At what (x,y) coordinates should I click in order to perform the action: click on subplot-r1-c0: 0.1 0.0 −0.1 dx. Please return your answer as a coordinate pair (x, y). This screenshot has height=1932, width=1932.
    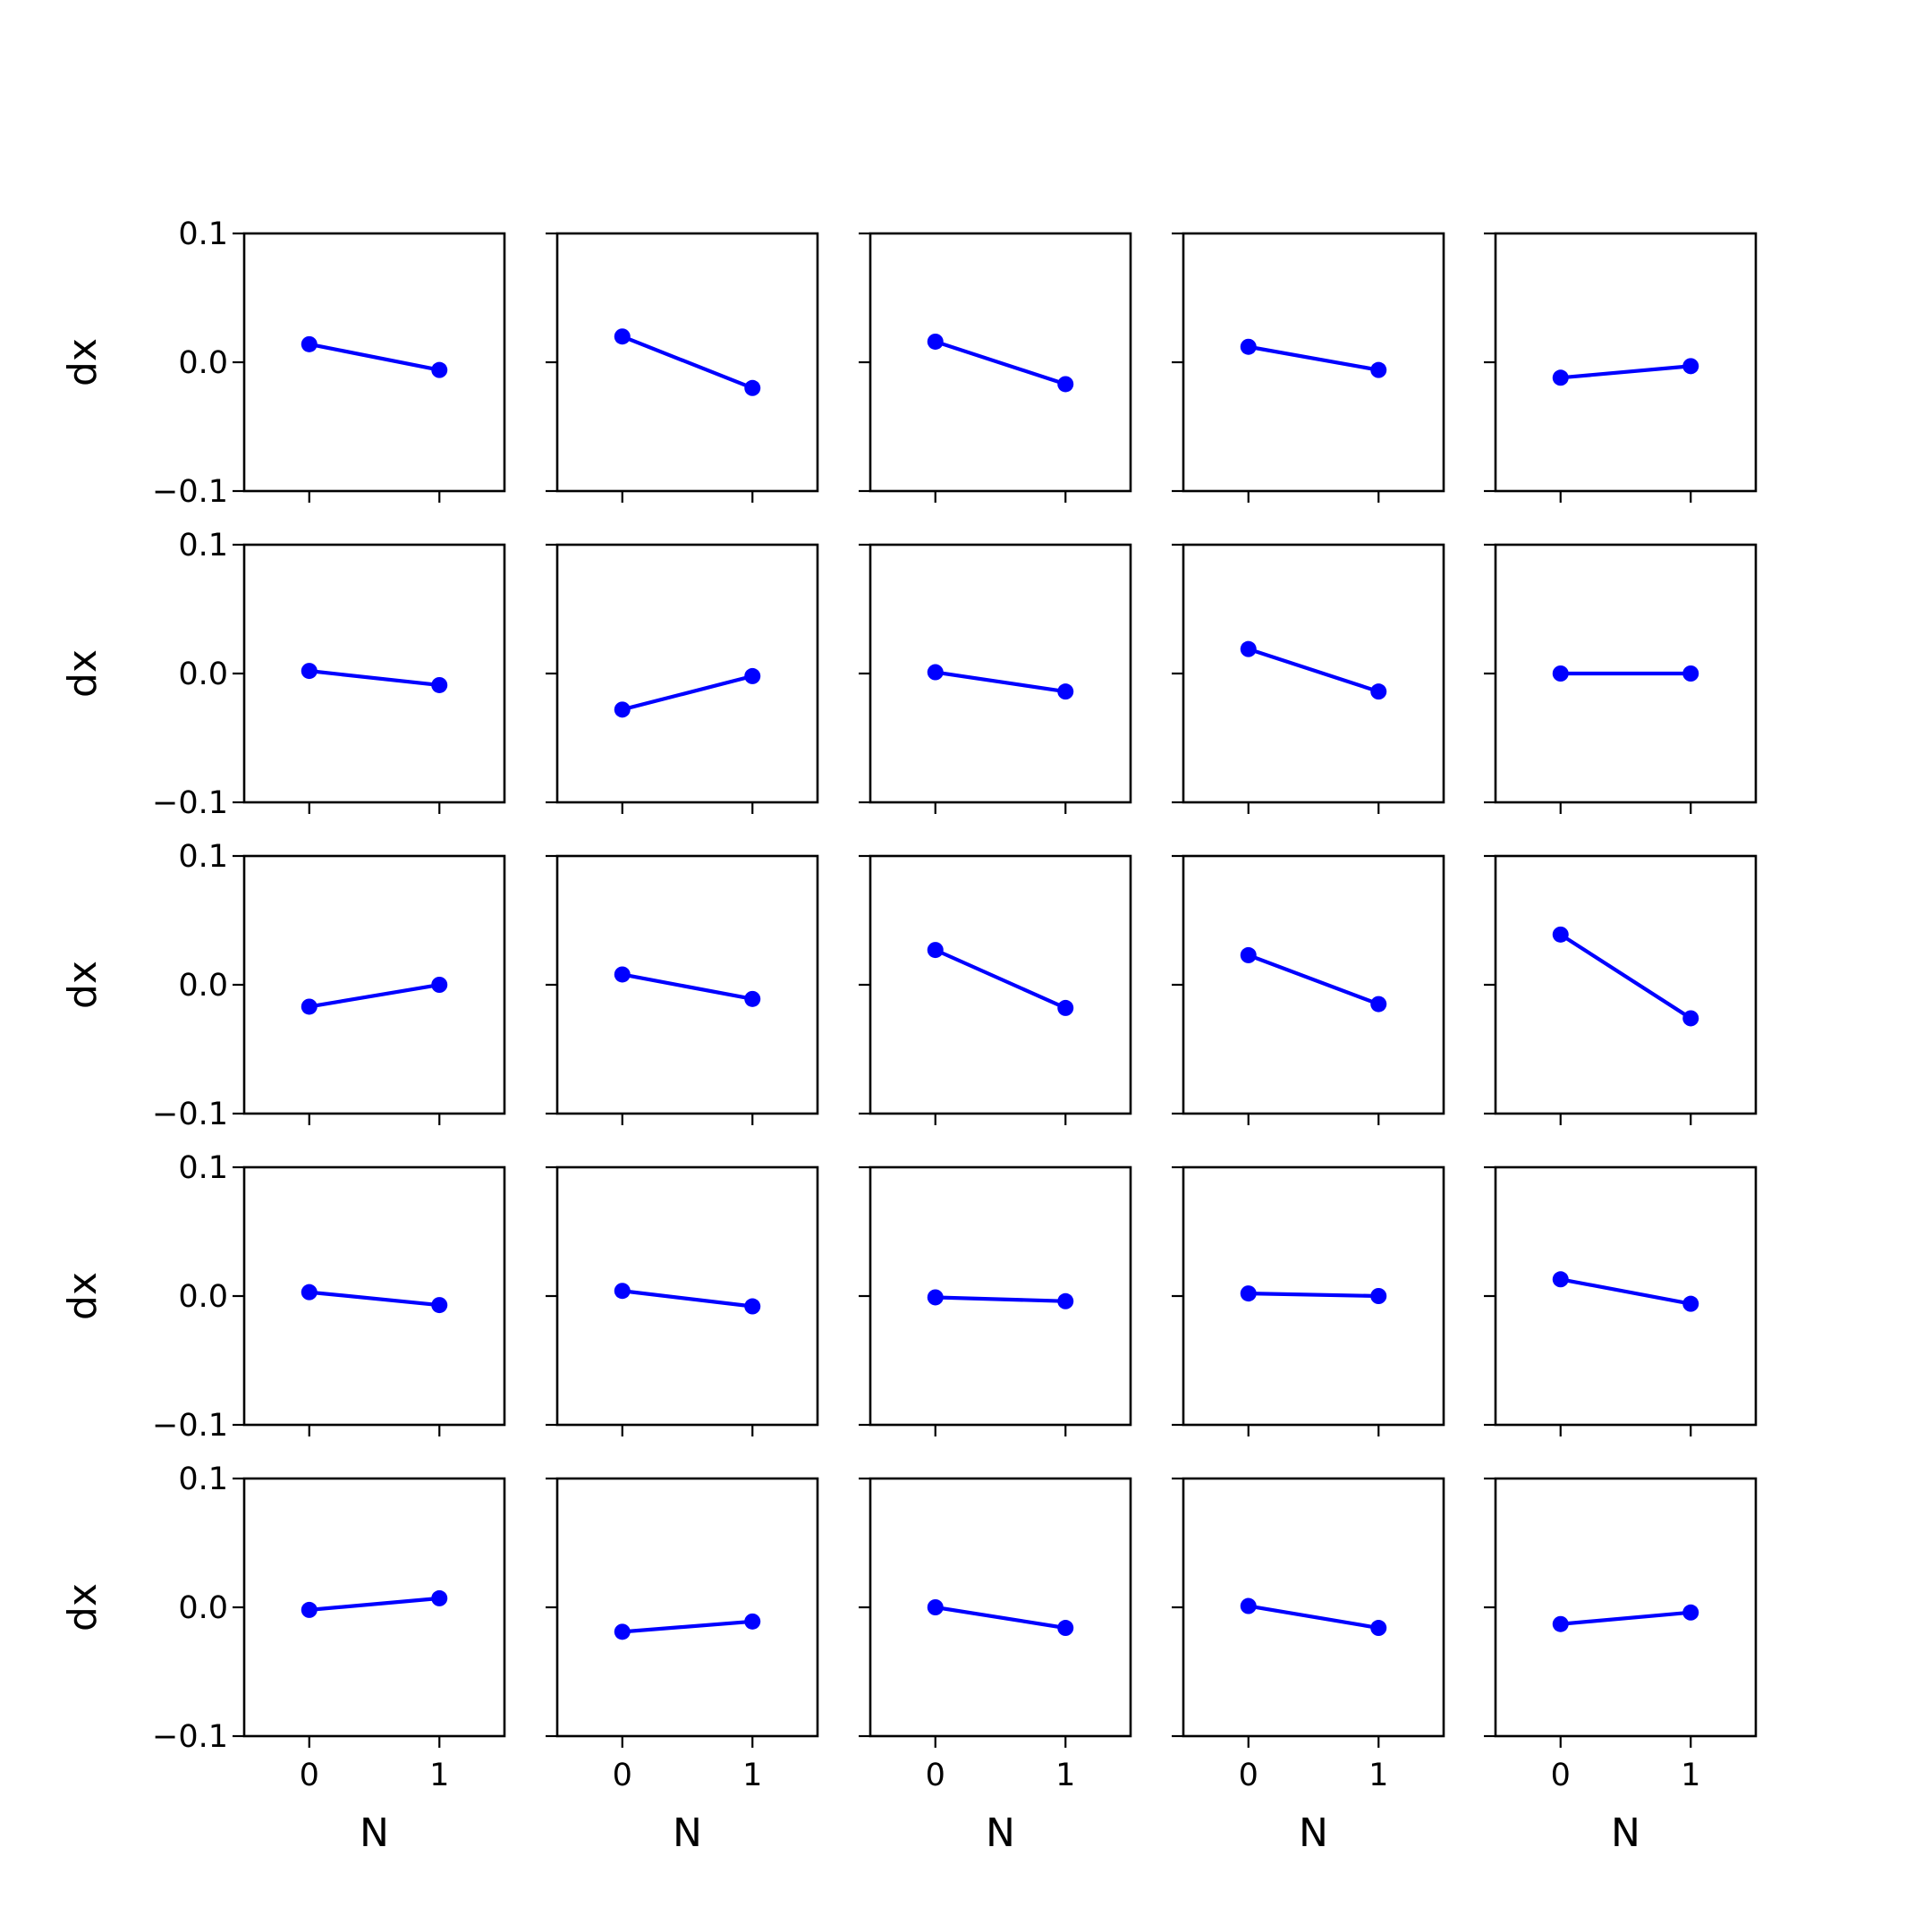
    Looking at the image, I should click on (283, 674).